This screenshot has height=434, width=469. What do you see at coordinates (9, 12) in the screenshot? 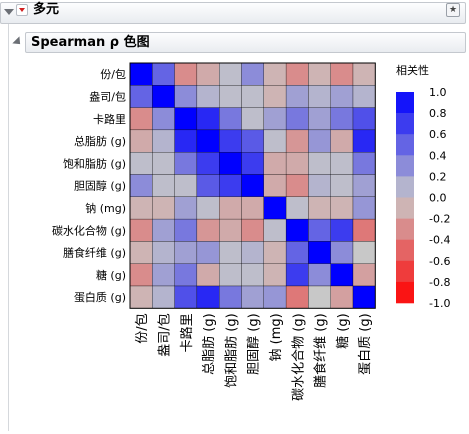
I see `collapse-icon` at bounding box center [9, 12].